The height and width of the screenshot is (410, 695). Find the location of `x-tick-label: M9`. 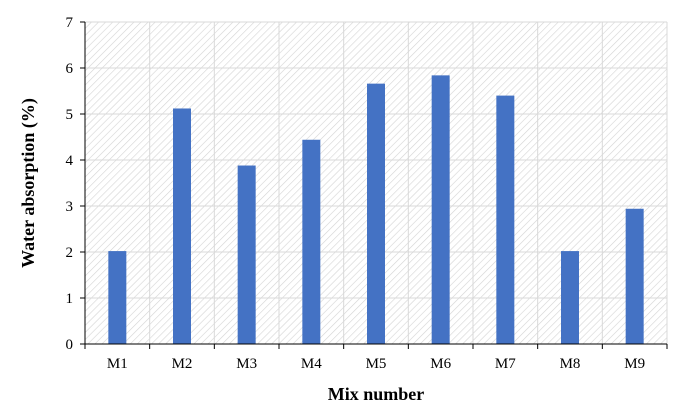

x-tick-label: M9 is located at coordinates (634, 364).